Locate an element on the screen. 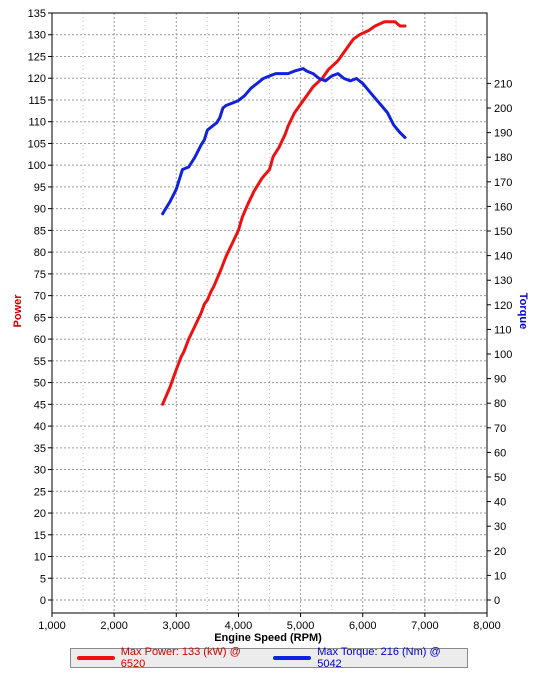 This screenshot has width=540, height=676. left-tick-label: 75 is located at coordinates (40, 275).